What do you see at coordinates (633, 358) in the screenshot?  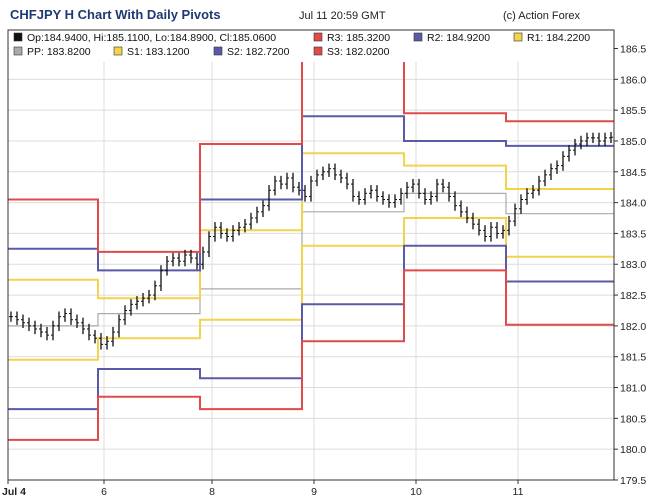 I see `y-tick-label: 181.5` at bounding box center [633, 358].